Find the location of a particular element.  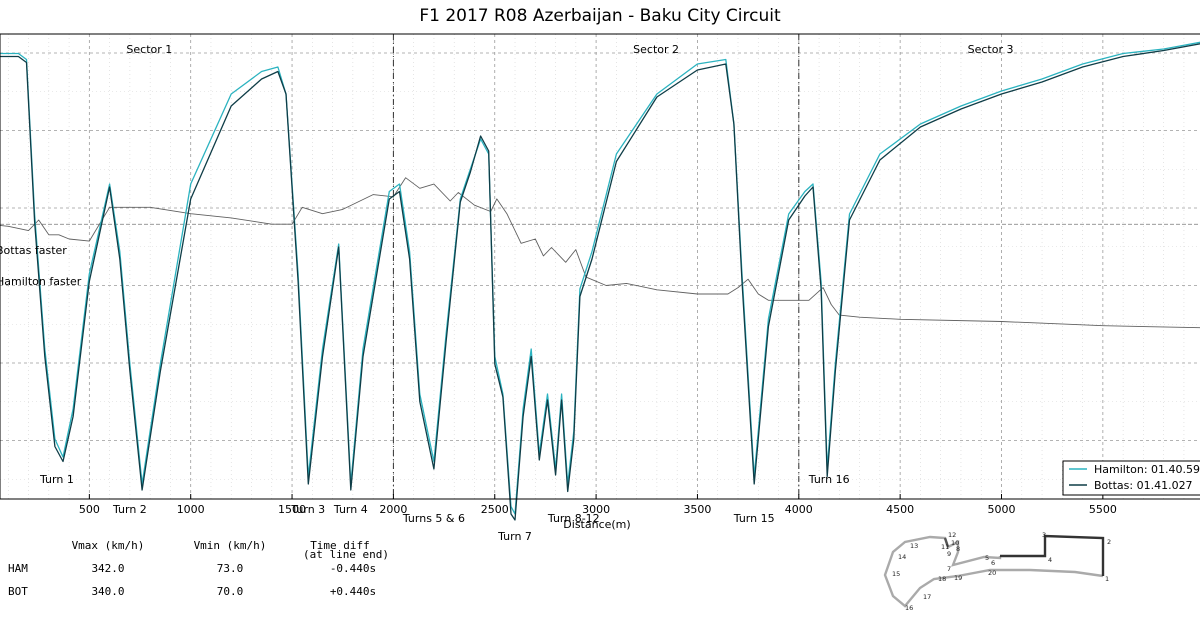

driver-code: HAM is located at coordinates (18, 568).